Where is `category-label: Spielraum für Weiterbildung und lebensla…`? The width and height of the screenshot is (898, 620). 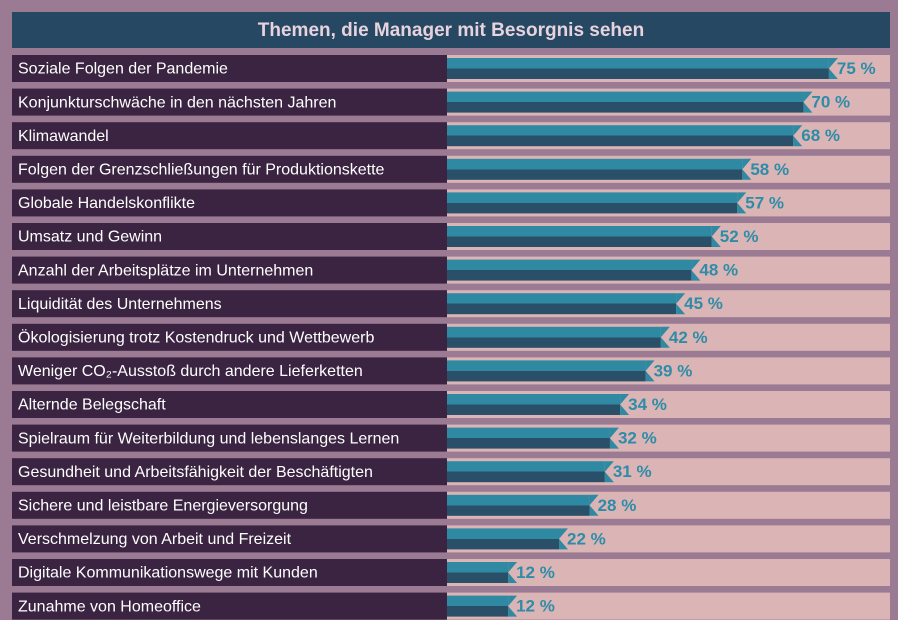 category-label: Spielraum für Weiterbildung und lebensla… is located at coordinates (208, 438).